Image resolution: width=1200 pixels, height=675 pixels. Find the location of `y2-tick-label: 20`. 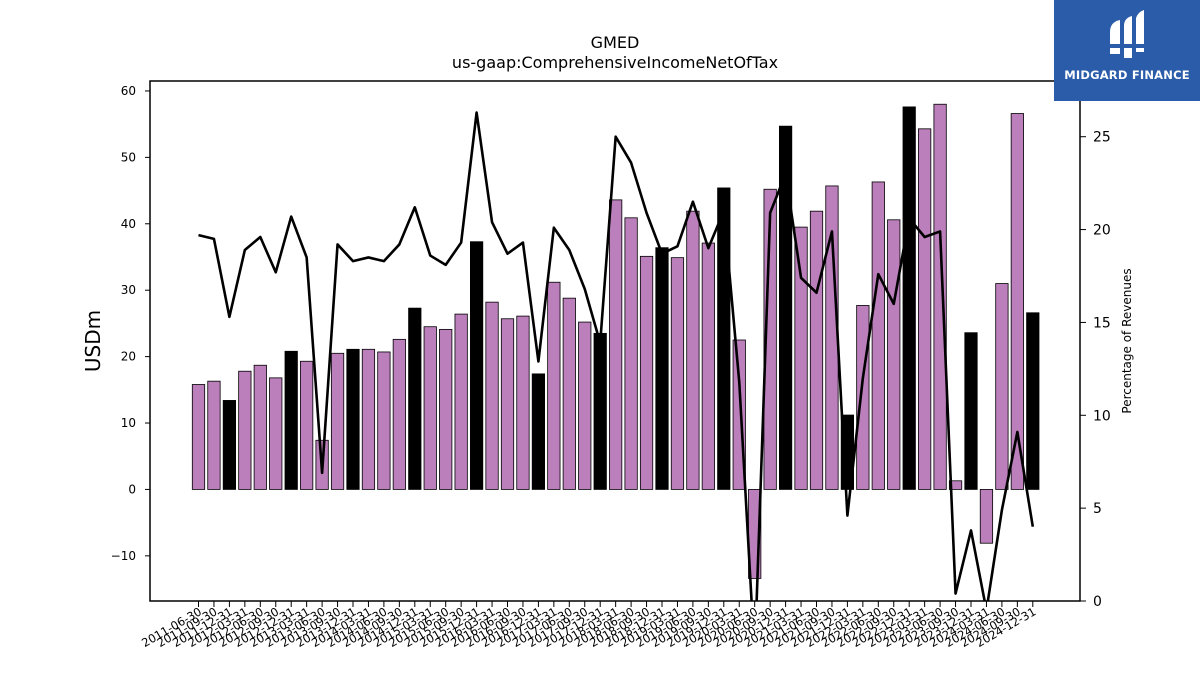

y2-tick-label: 20 is located at coordinates (1102, 231).